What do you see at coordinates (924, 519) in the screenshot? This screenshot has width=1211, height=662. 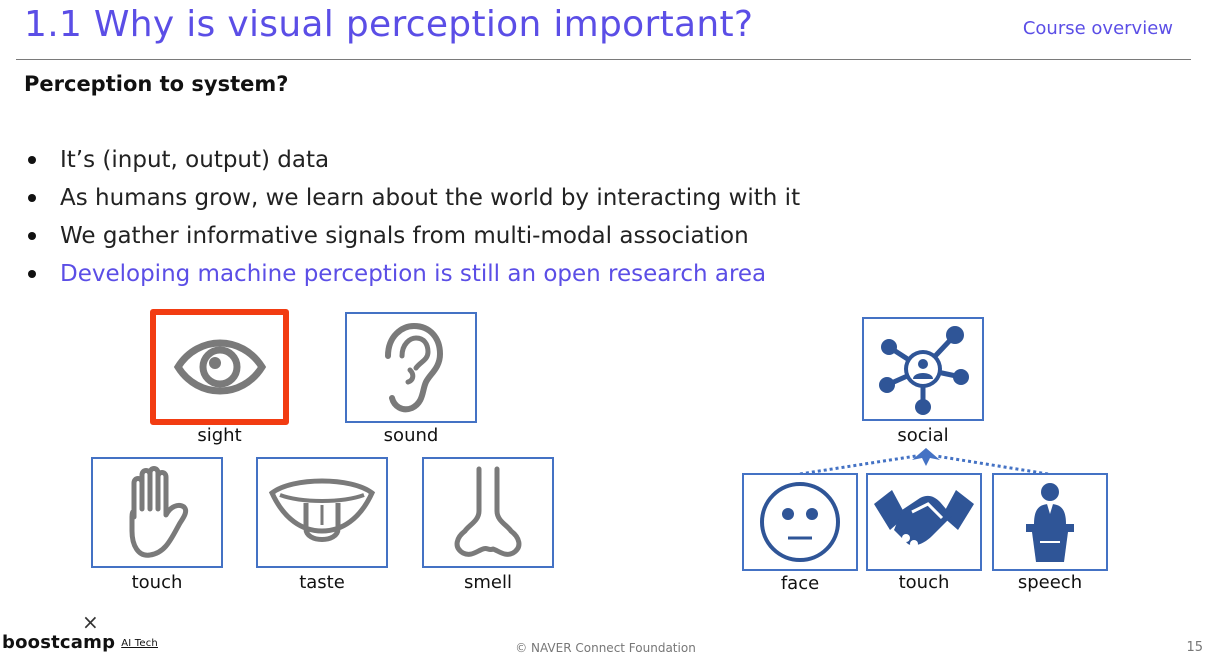 I see `handshake-icon` at bounding box center [924, 519].